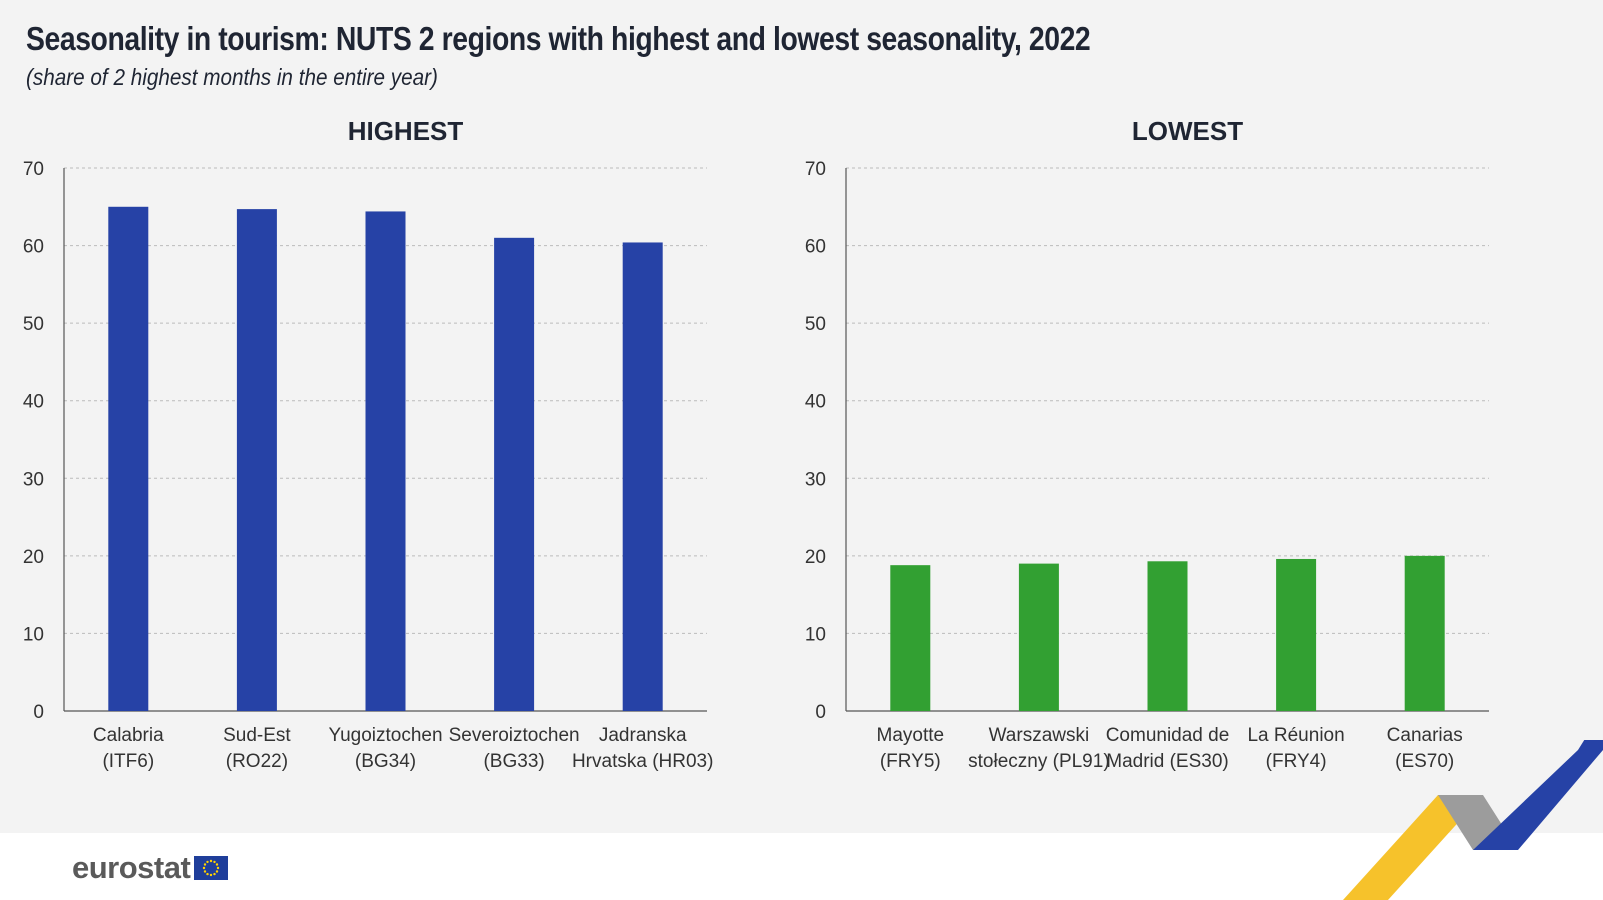  Describe the element at coordinates (514, 735) in the screenshot. I see `highest-category-label: Severoiztochen` at that location.